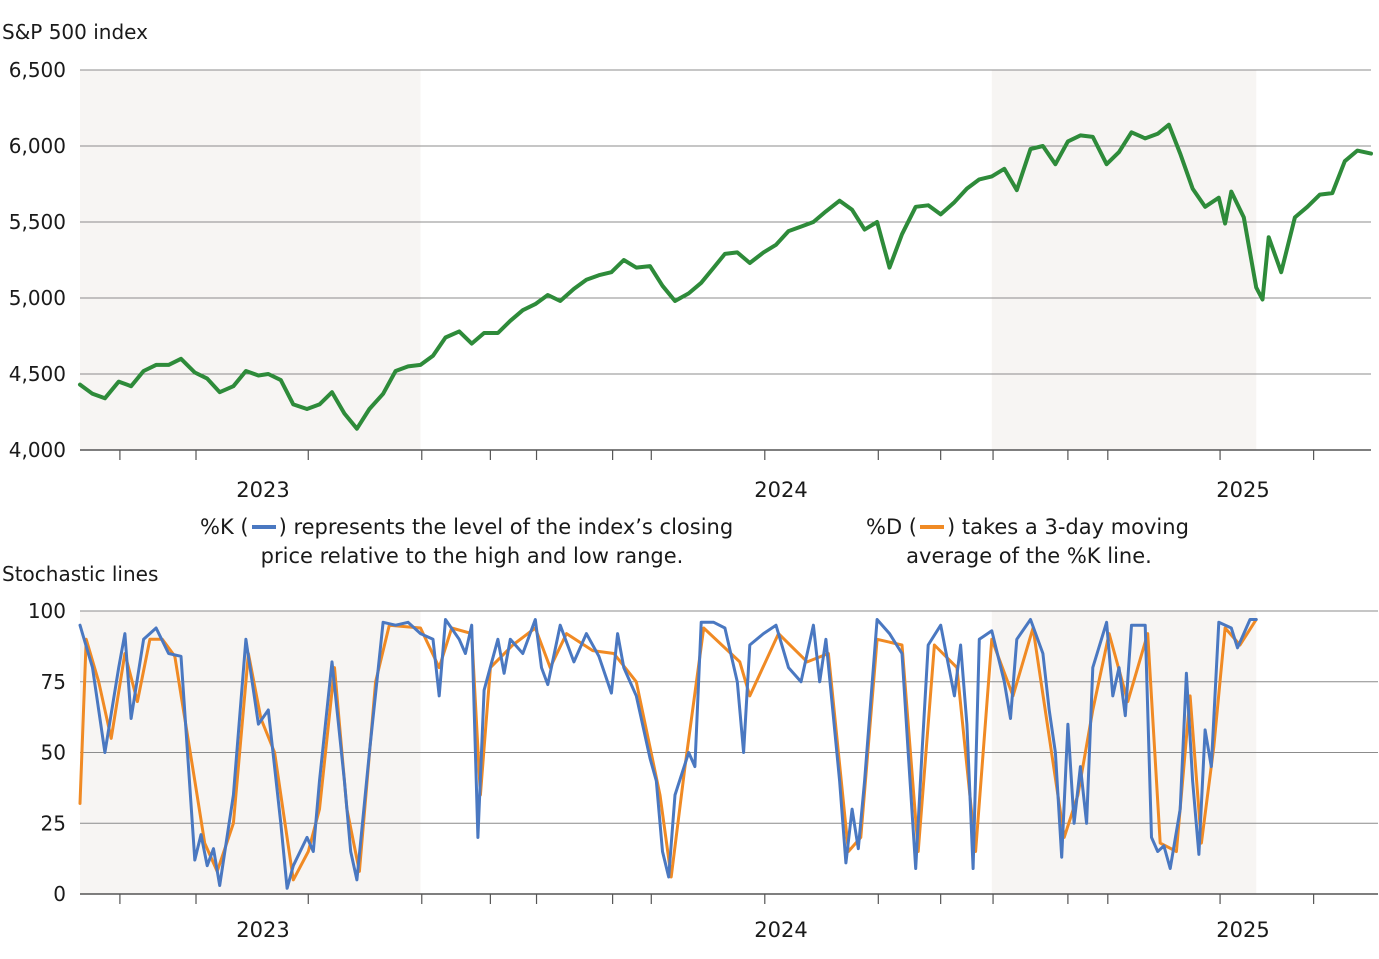 This screenshot has height=959, width=1379. I want to click on stochastic-y-tick-labels: 0 25 50 75 100, so click(47, 752).